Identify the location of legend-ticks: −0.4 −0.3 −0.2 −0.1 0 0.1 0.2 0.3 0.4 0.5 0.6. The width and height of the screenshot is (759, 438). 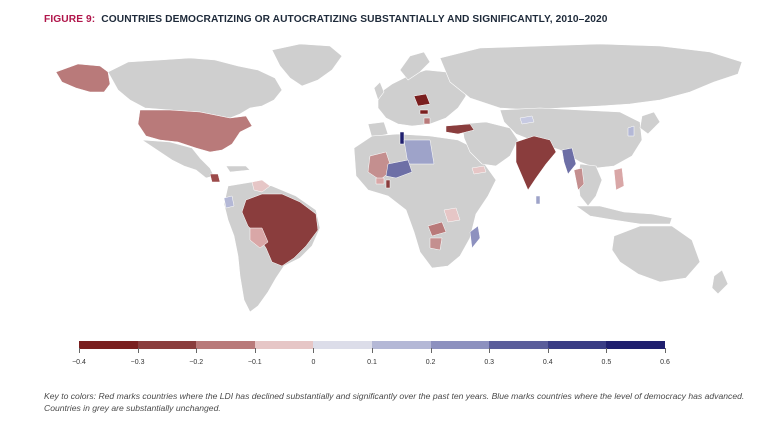
(371, 359).